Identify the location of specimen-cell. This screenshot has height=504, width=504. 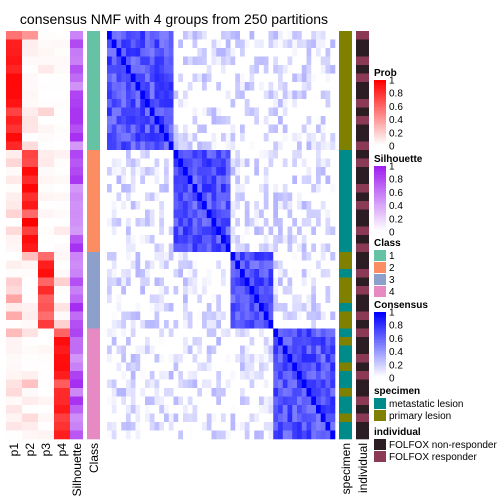
(345, 44).